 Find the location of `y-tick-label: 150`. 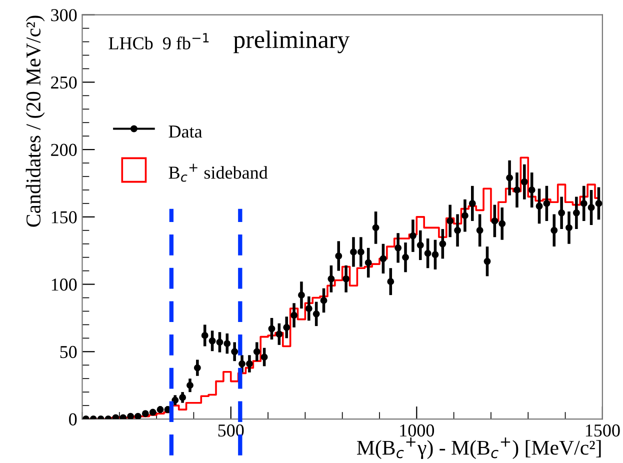

y-tick-label: 150 is located at coordinates (64, 217).